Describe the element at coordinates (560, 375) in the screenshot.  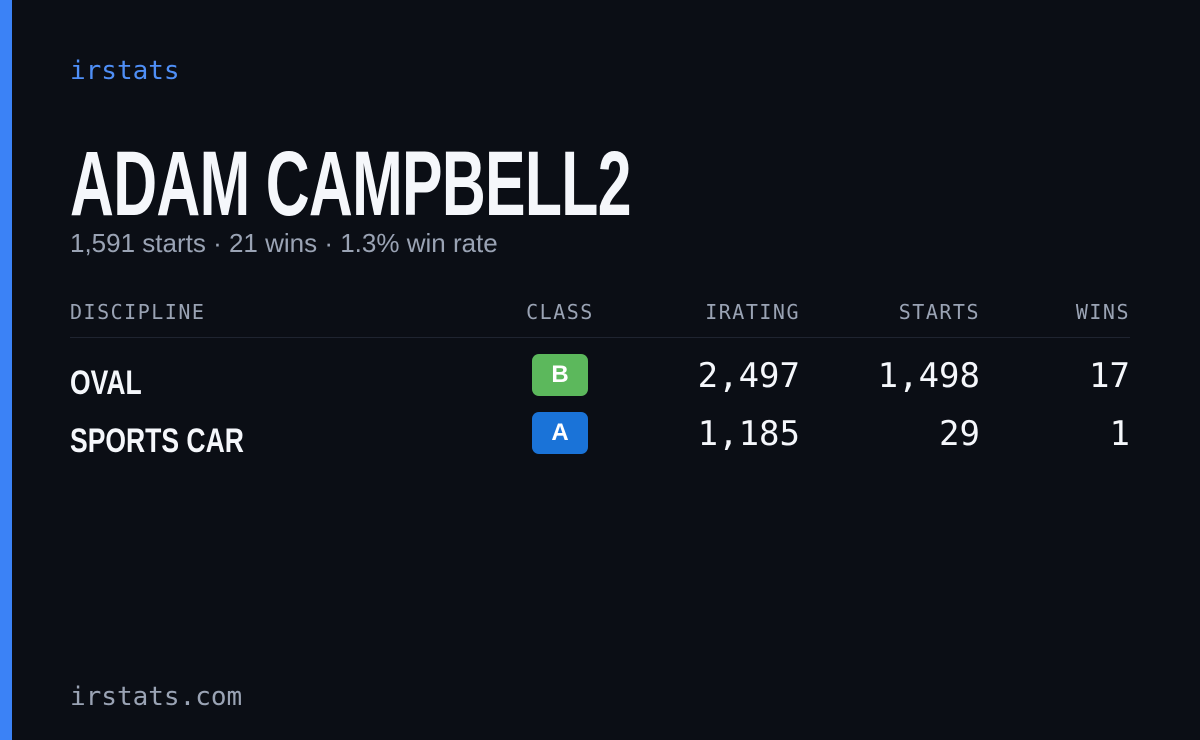
I see `class-badge: B` at that location.